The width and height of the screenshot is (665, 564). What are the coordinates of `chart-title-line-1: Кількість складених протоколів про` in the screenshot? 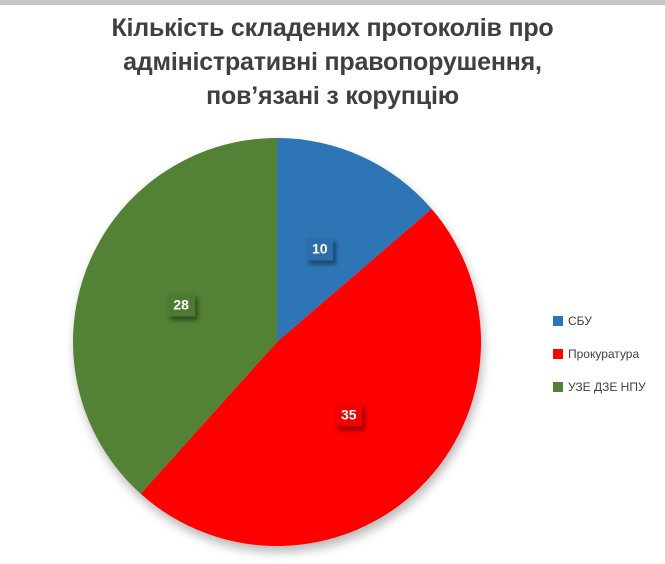 It's located at (332, 28).